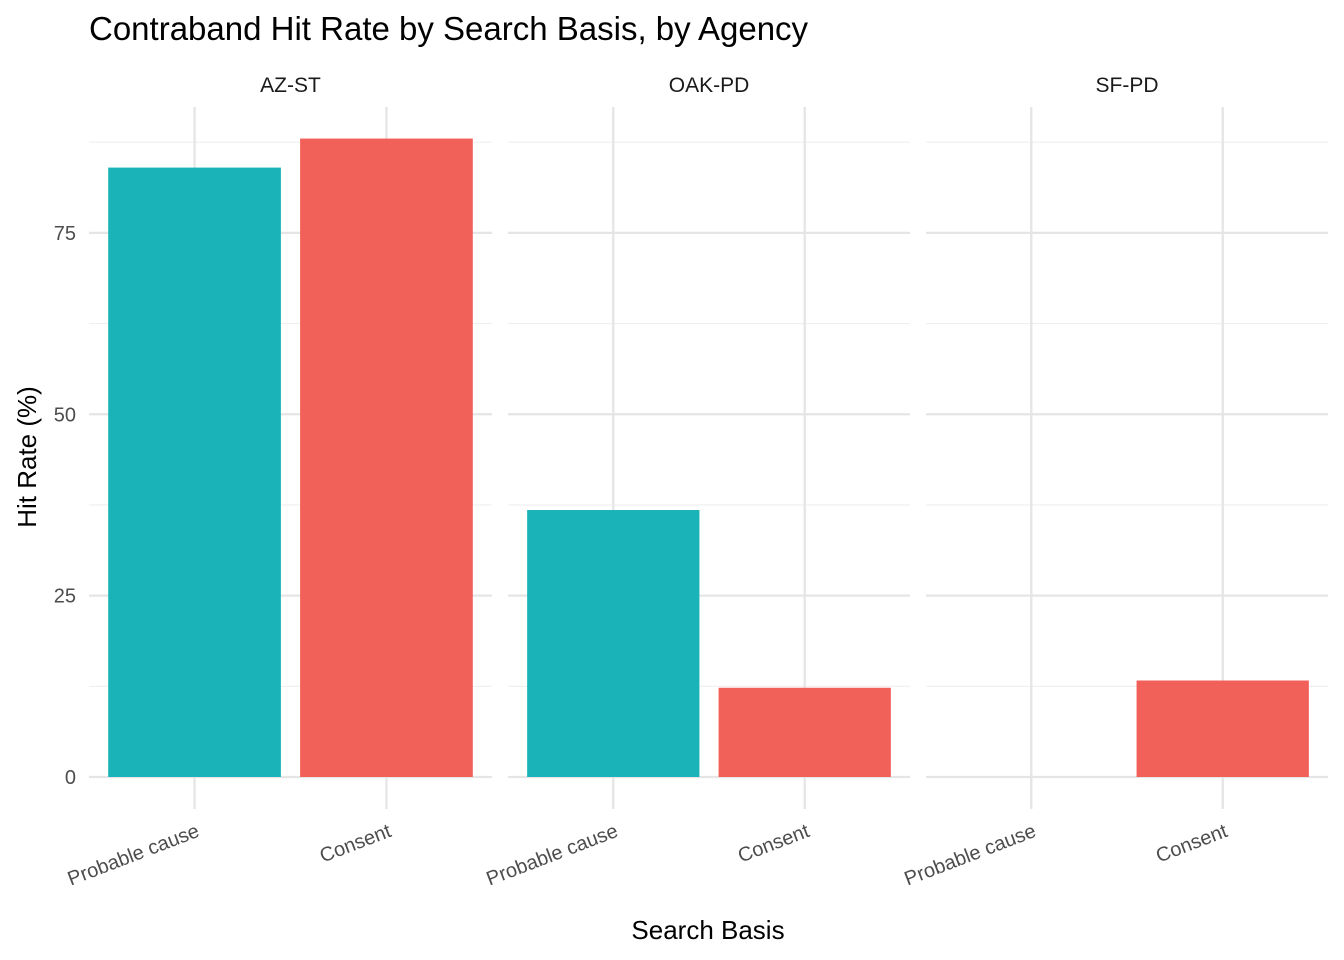 The width and height of the screenshot is (1344, 960). What do you see at coordinates (65, 234) in the screenshot?
I see `y-tick-label: 75` at bounding box center [65, 234].